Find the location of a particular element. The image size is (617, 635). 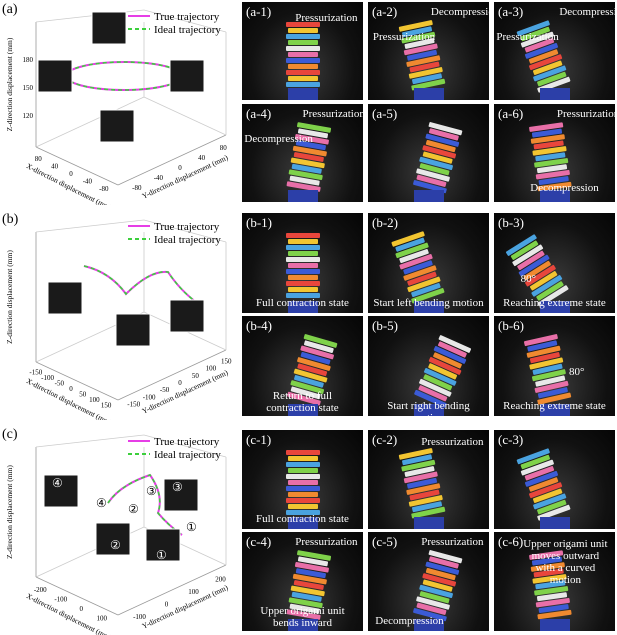

x-tick-label: -40 is located at coordinates (88, 182).